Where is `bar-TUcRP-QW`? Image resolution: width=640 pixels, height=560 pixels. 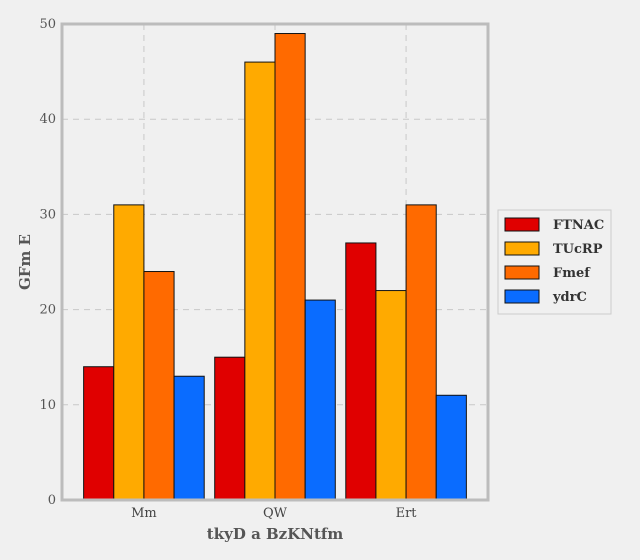
bar-TUcRP-QW is located at coordinates (260, 281).